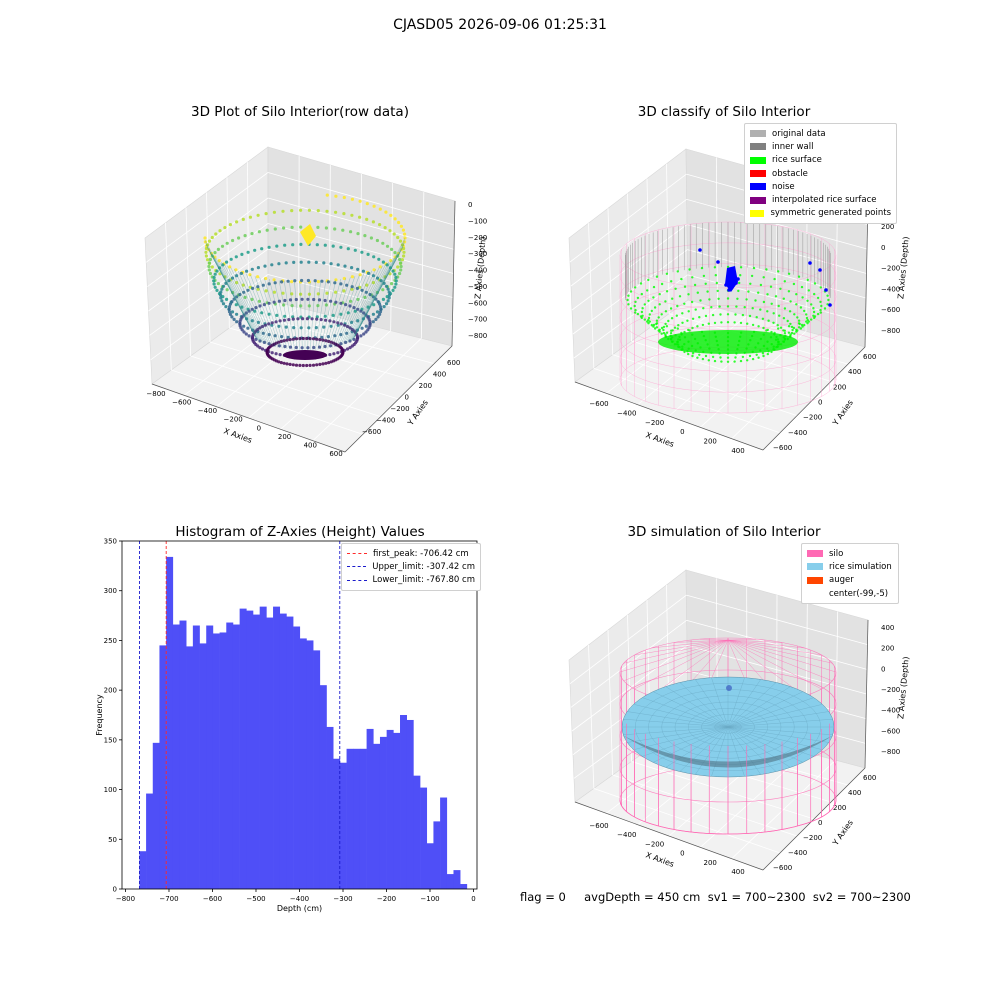 The image size is (1000, 1000). Describe the element at coordinates (357, 554) in the screenshot. I see `legend-line` at that location.